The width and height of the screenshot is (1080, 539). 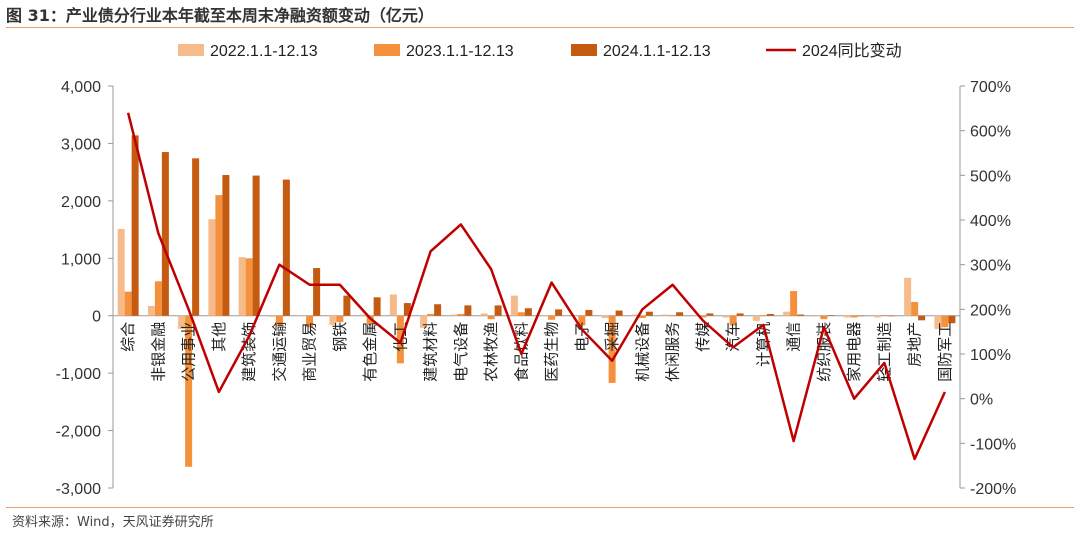 What do you see at coordinates (552, 352) in the screenshot?
I see `category-label: 医药生物` at bounding box center [552, 352].